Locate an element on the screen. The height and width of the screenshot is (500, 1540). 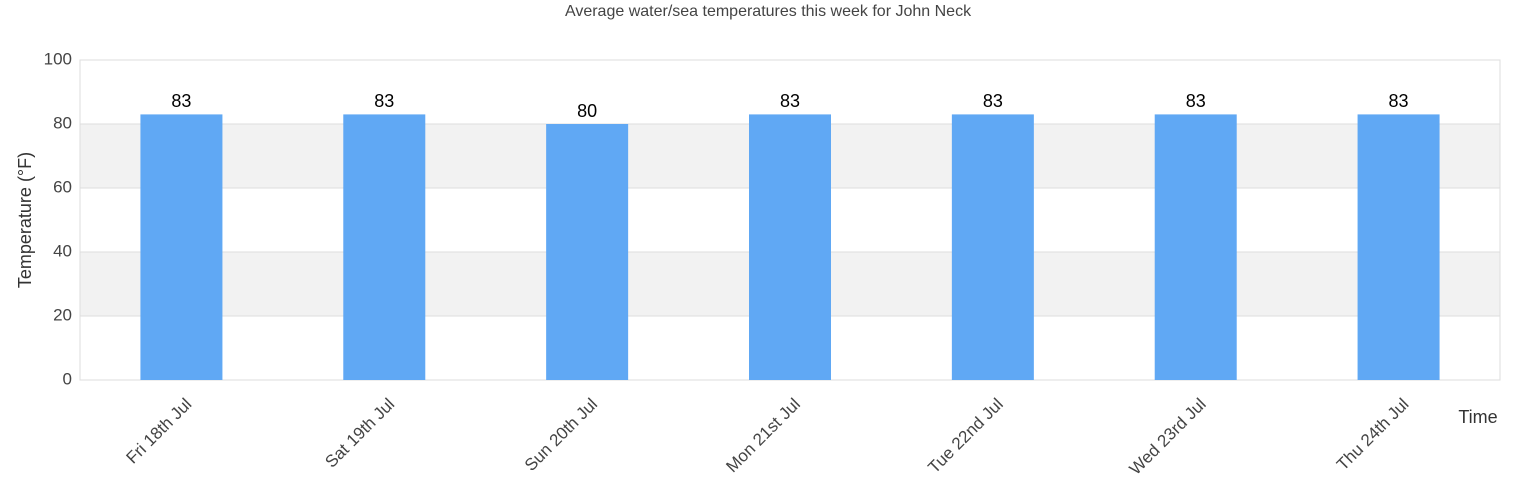
x-tick-label: Wed 23rd Jul is located at coordinates (1168, 437).